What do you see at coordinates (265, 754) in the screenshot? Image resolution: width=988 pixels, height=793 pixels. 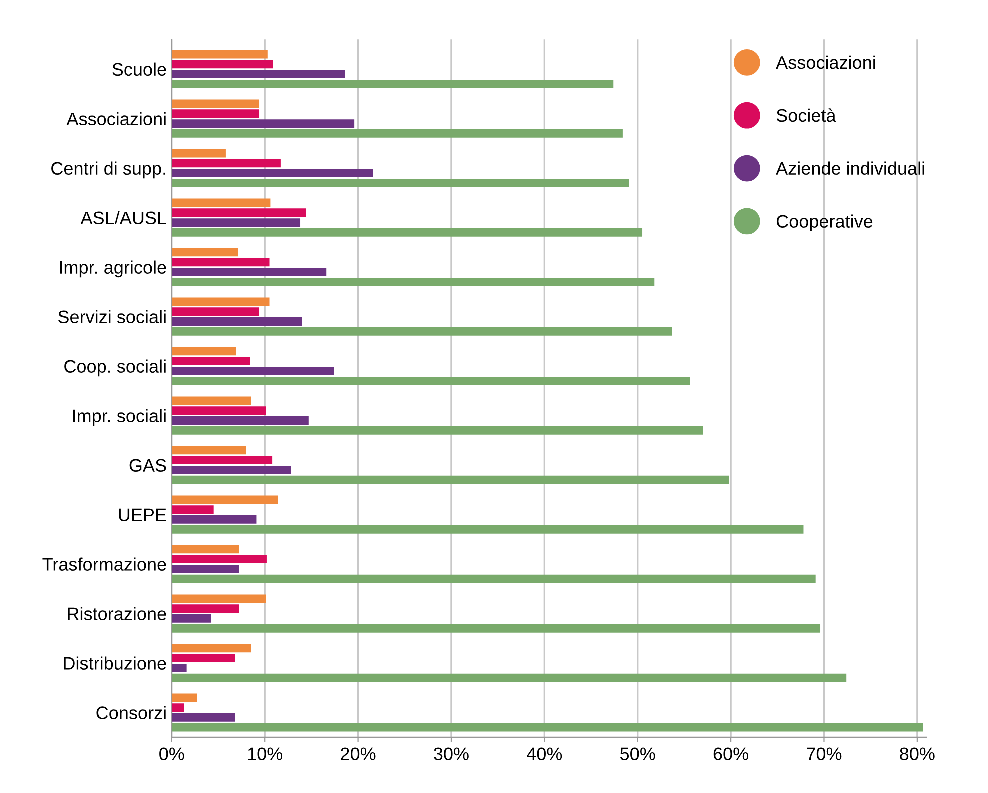 I see `x-tick-label: 10%` at bounding box center [265, 754].